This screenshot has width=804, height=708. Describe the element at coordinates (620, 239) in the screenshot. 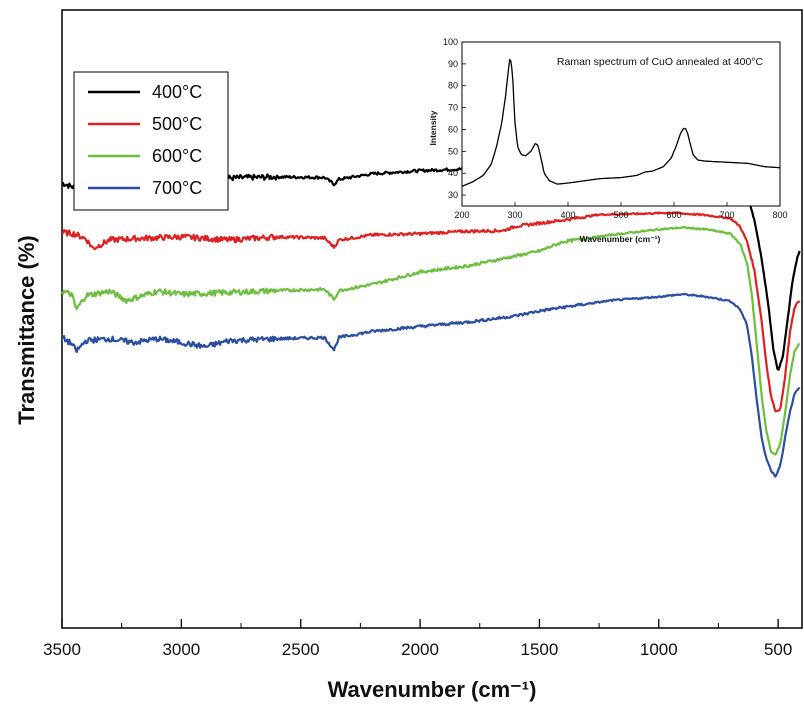

I see `inset-x-axis-title: Wavenumber (cm⁻¹)` at that location.